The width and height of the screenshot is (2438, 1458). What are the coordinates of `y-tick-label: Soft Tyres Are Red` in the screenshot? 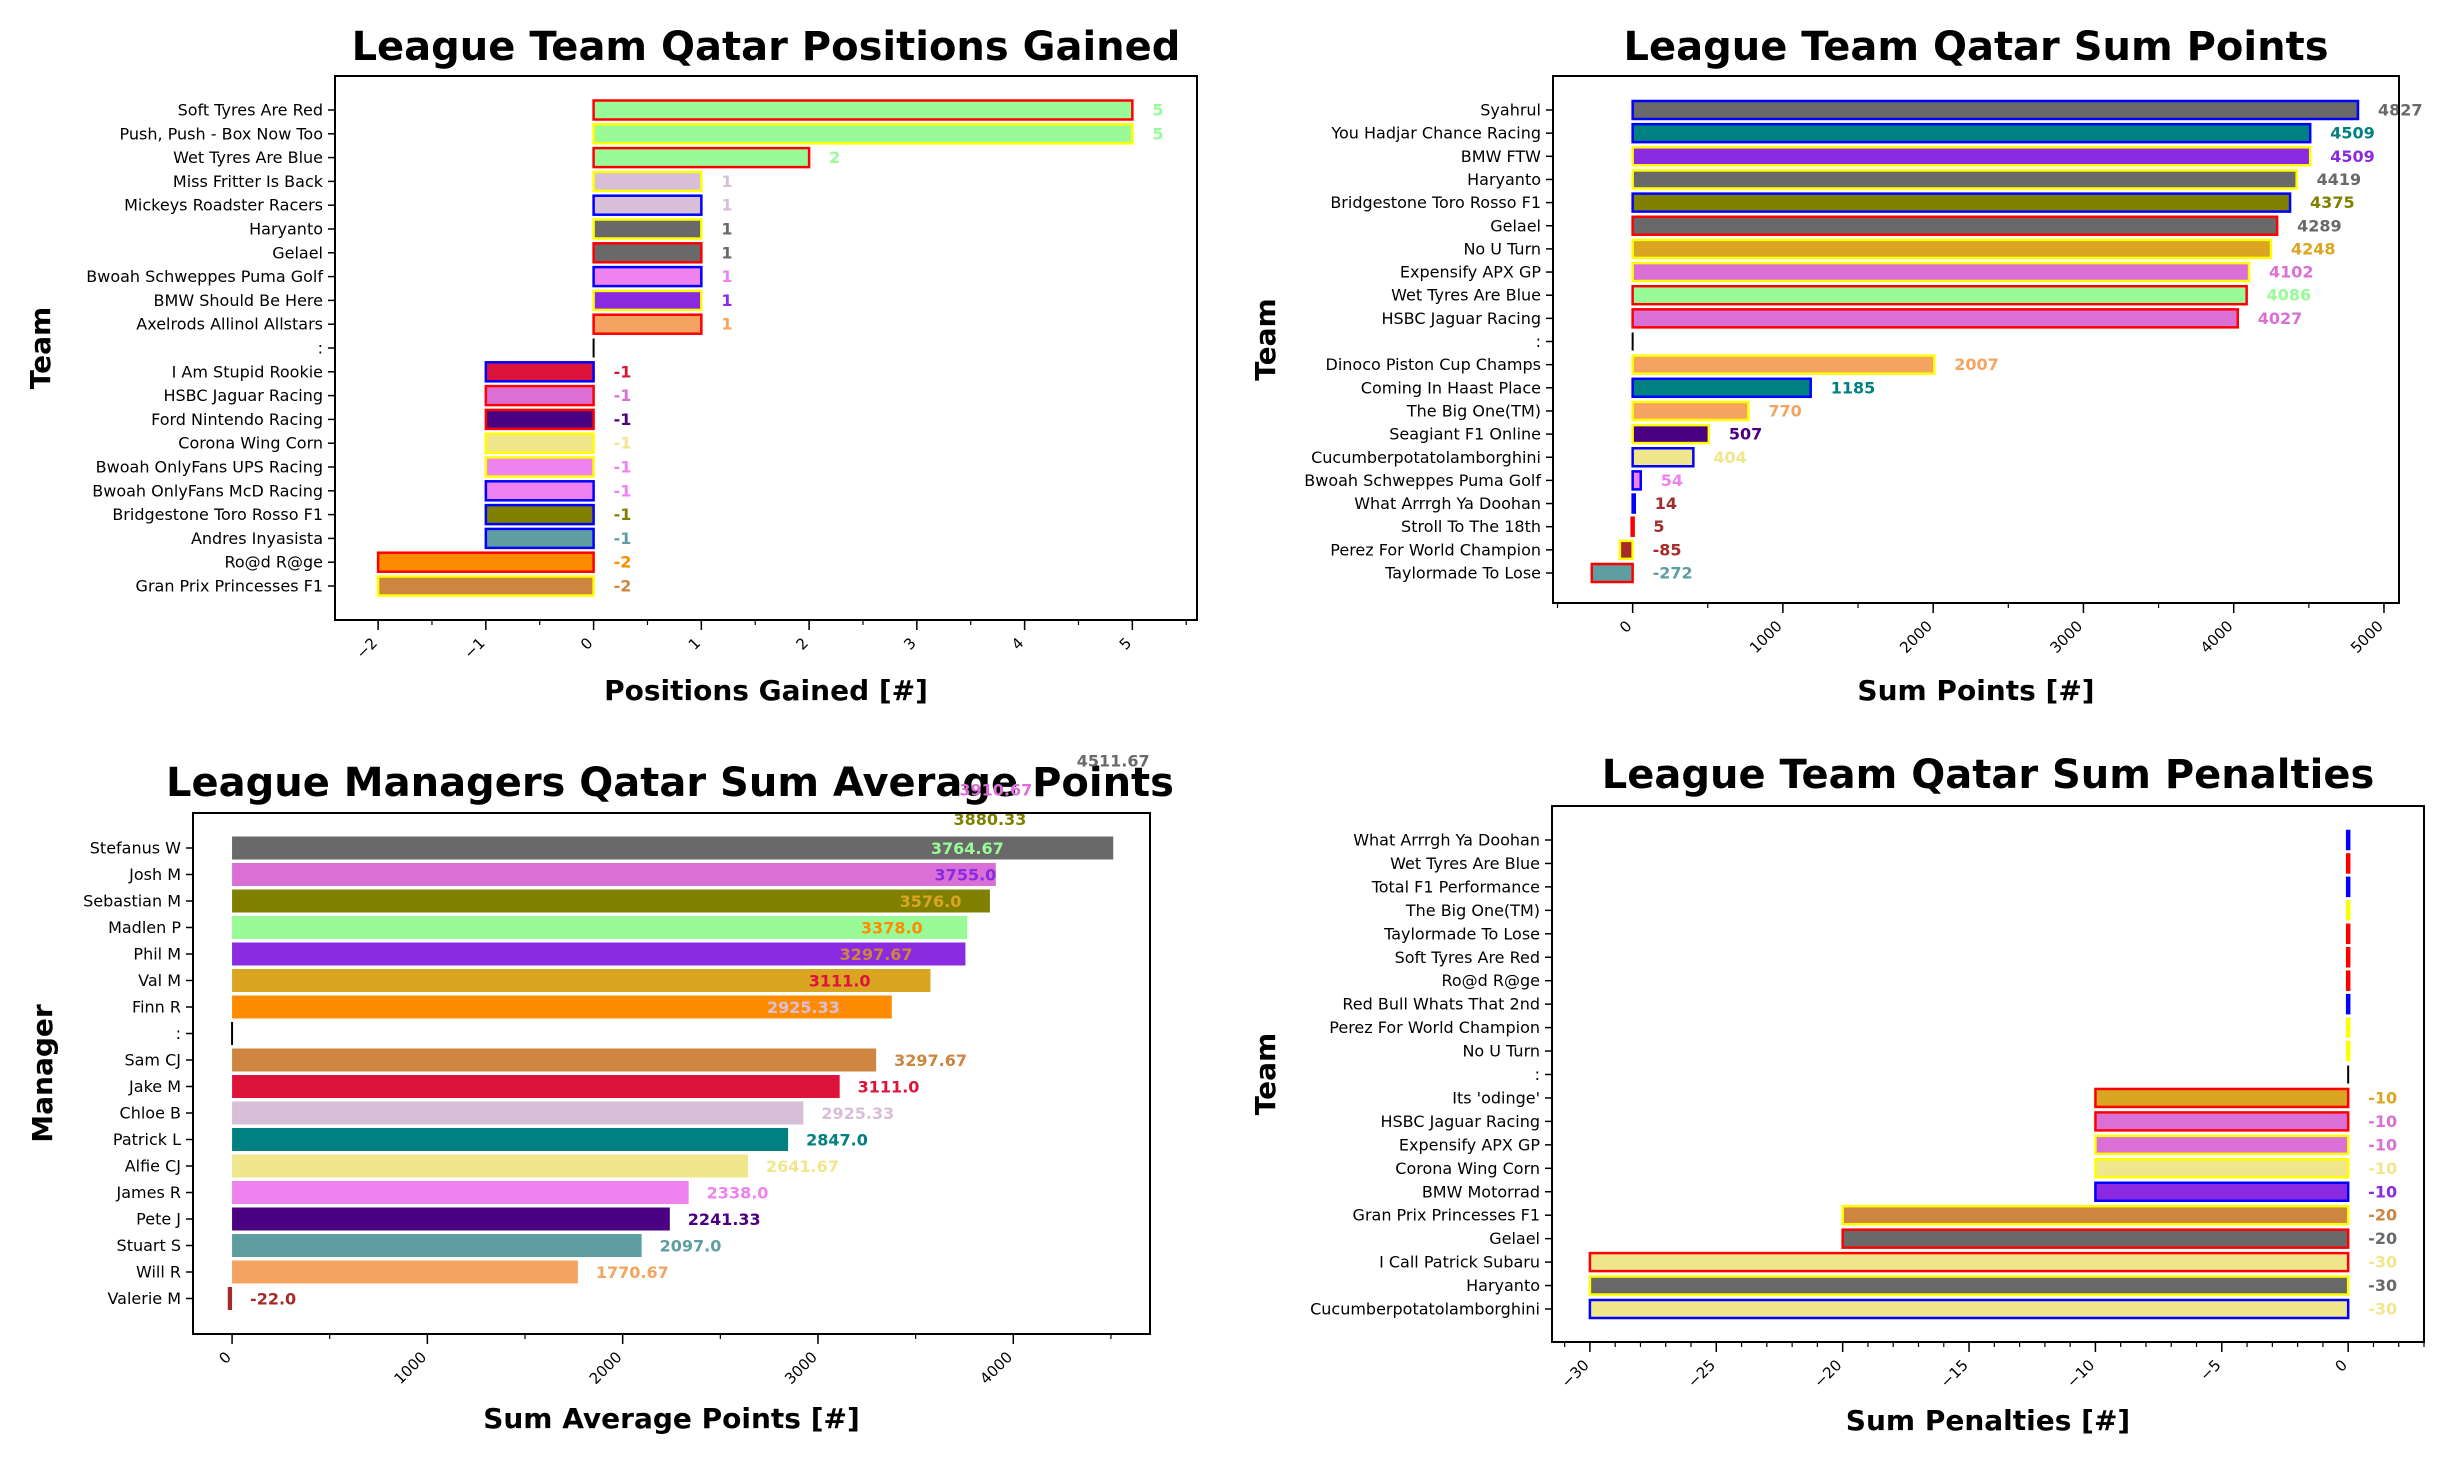 It's located at (1467, 957).